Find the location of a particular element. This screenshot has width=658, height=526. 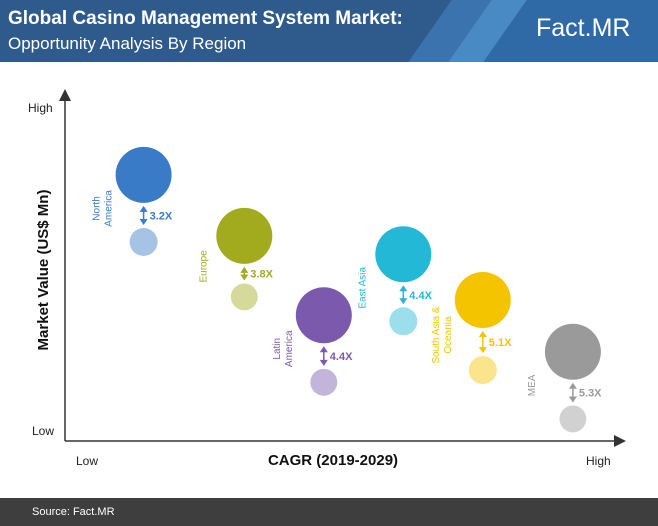

arrowhead-up-mea is located at coordinates (572, 385).